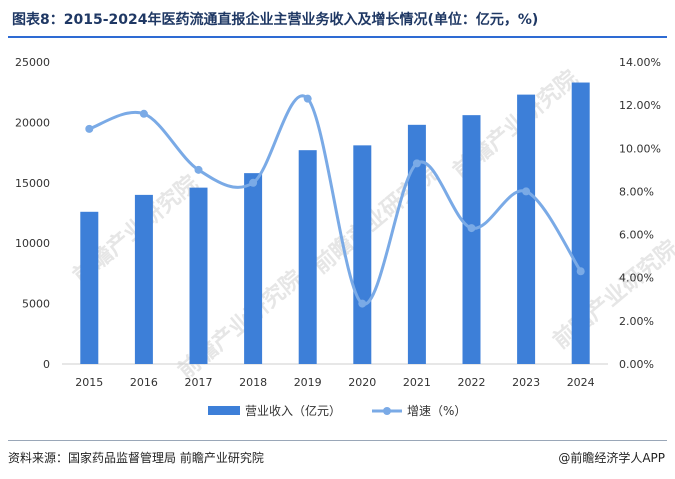  What do you see at coordinates (636, 235) in the screenshot?
I see `right-axis-tick-label: 6.00%` at bounding box center [636, 235].